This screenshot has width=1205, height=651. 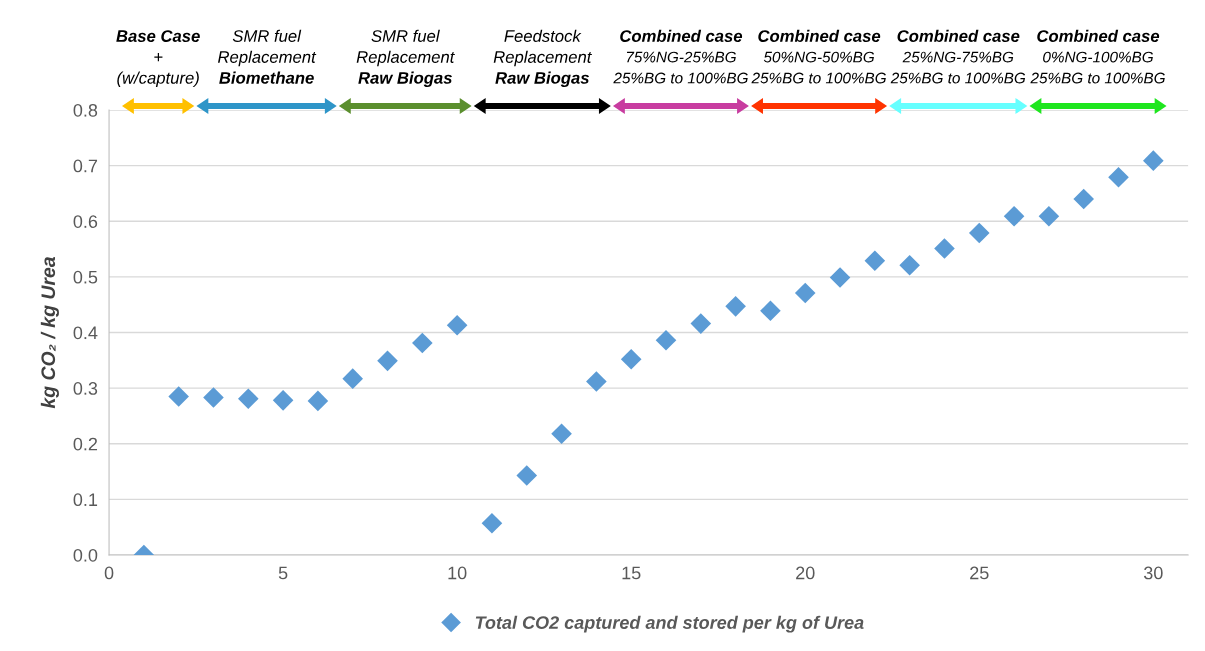 I want to click on x-tick-label: 10, so click(x=457, y=573).